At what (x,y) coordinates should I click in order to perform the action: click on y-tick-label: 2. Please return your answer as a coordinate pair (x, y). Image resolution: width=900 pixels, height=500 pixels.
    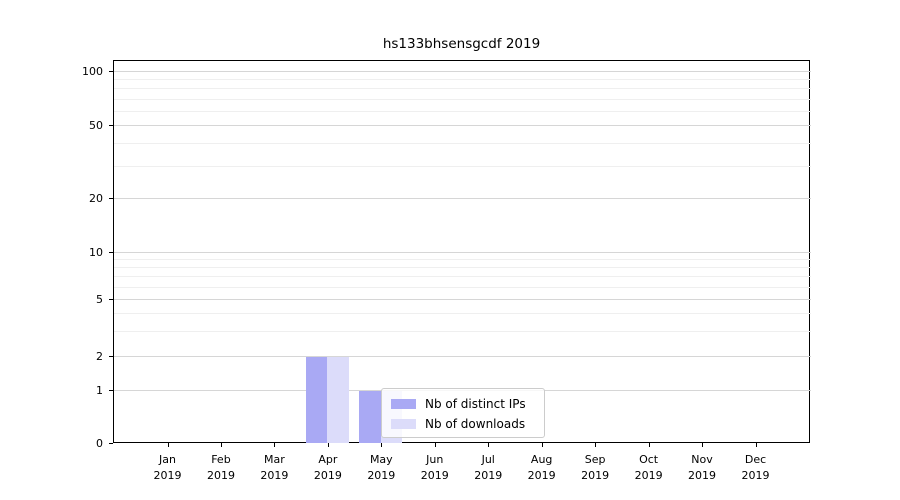
    Looking at the image, I should click on (99, 356).